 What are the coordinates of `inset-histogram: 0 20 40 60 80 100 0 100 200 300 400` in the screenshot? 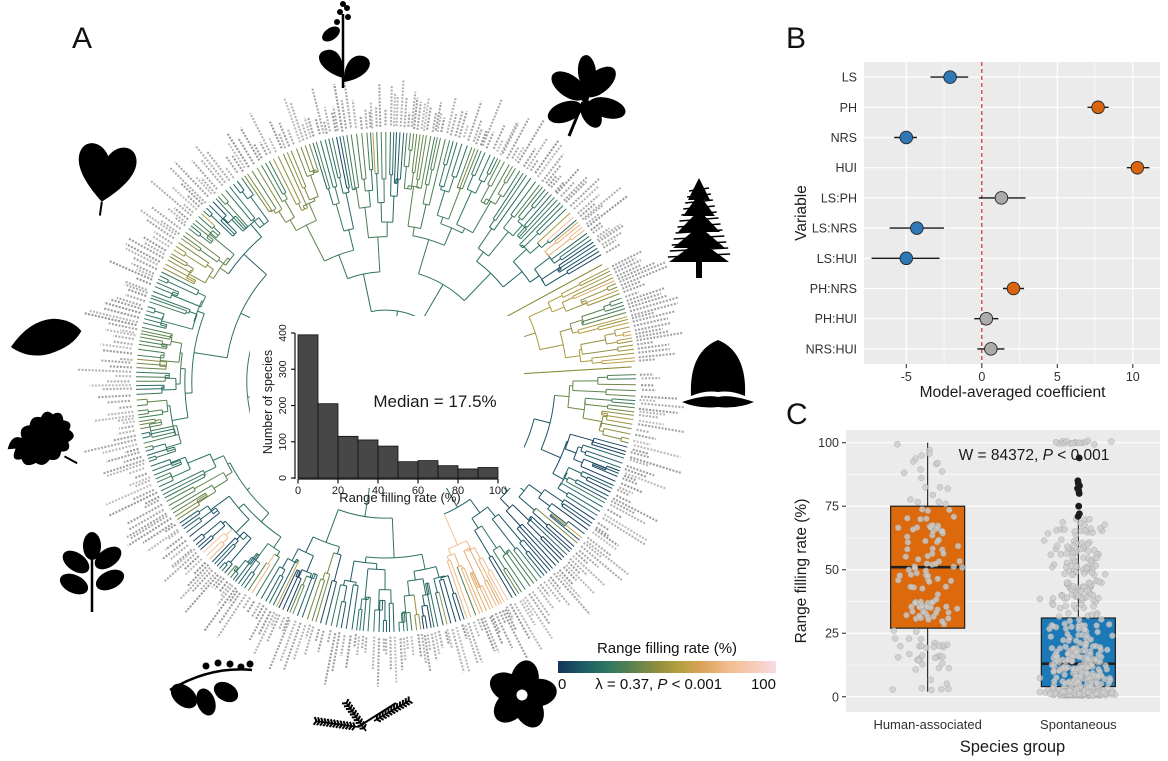 It's located at (387, 406).